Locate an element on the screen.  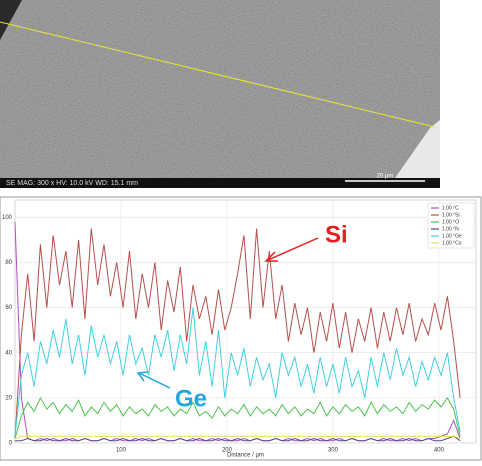
y-tick-label: 100 is located at coordinates (7, 218).